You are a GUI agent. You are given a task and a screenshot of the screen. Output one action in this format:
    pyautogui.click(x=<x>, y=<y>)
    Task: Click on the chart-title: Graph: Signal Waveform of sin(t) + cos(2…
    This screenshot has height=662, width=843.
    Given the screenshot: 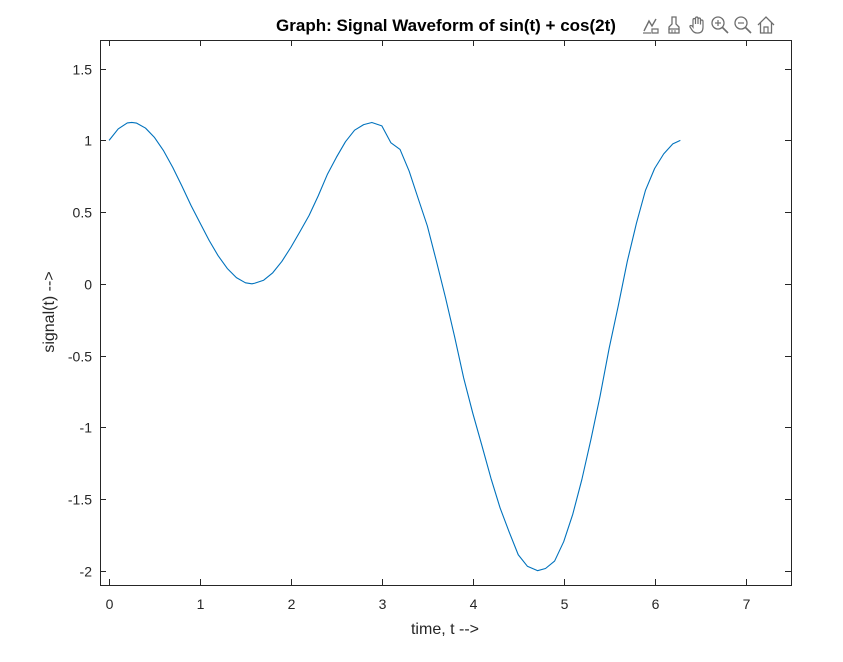 What is the action you would take?
    pyautogui.click(x=446, y=25)
    